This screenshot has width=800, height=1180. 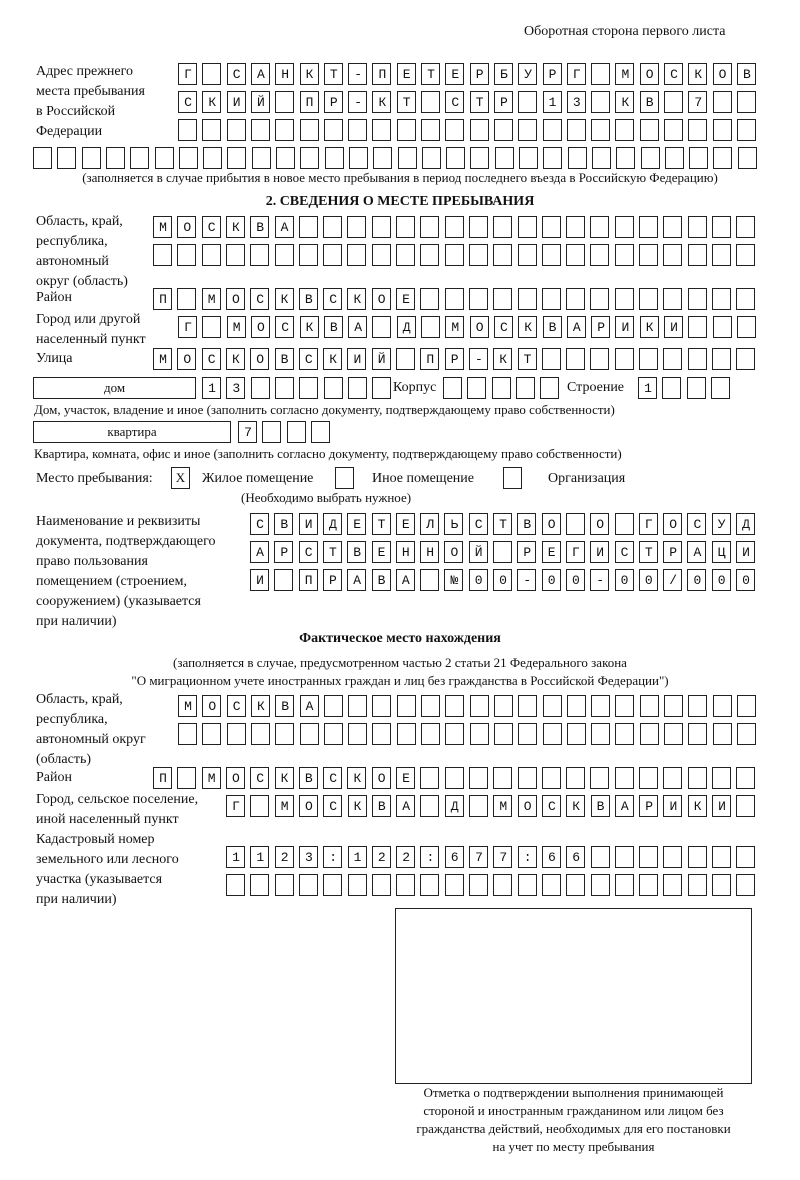 I want to click on house-type-field: дом, so click(x=114, y=388).